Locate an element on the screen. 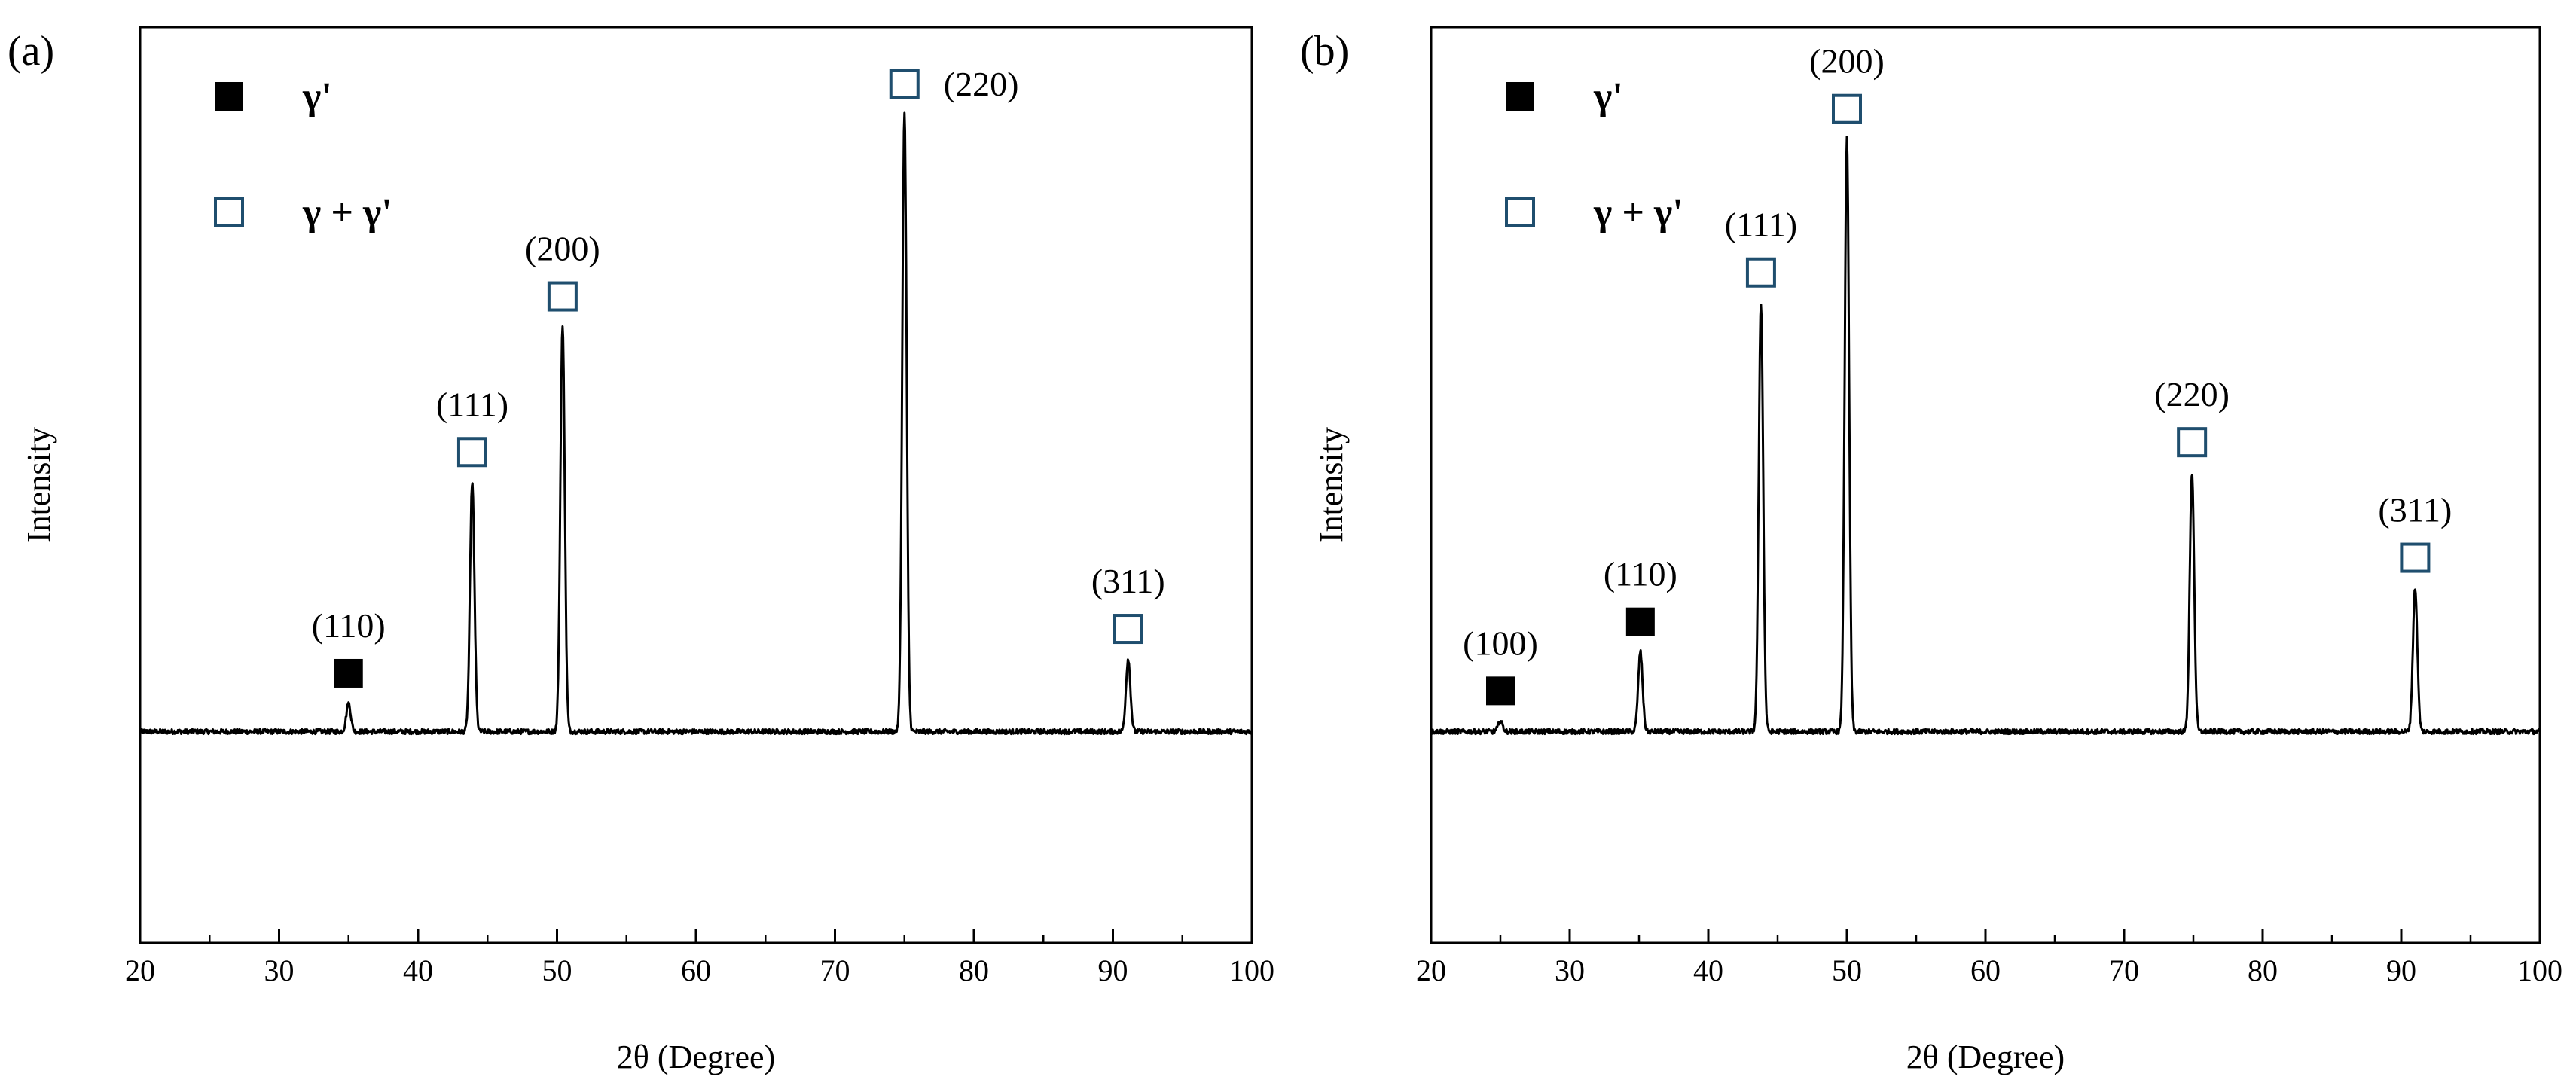 The image size is (2576, 1089). panel-label: (b) is located at coordinates (1324, 51).